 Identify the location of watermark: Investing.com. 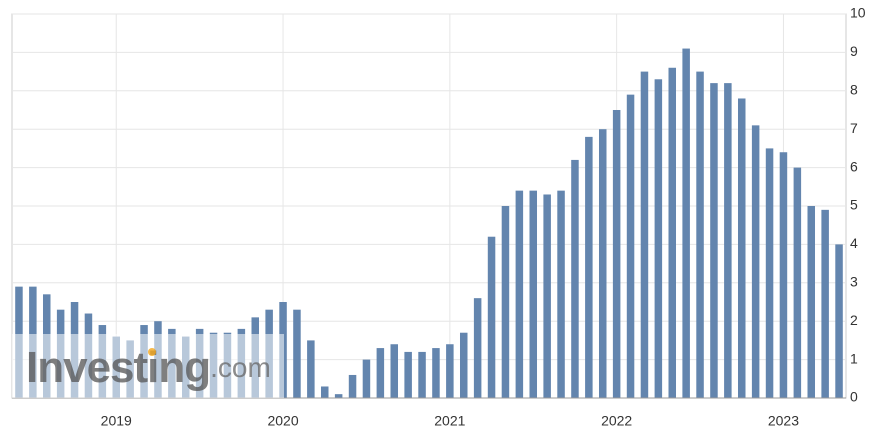
(148, 367).